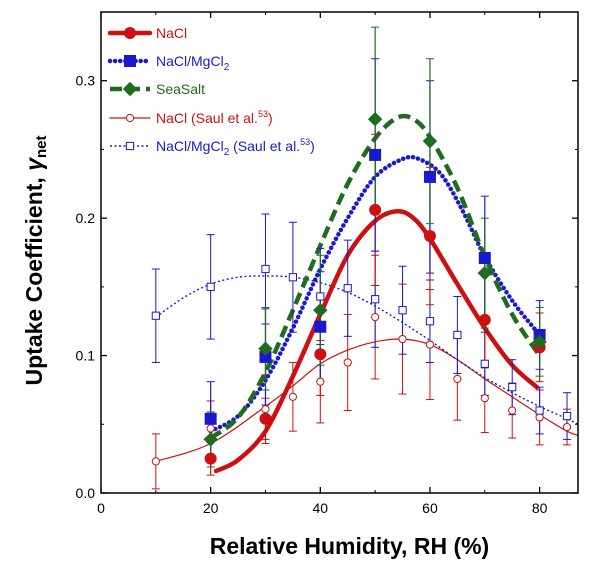 This screenshot has height=565, width=590. Describe the element at coordinates (101, 508) in the screenshot. I see `x-tick-label: 0` at that location.